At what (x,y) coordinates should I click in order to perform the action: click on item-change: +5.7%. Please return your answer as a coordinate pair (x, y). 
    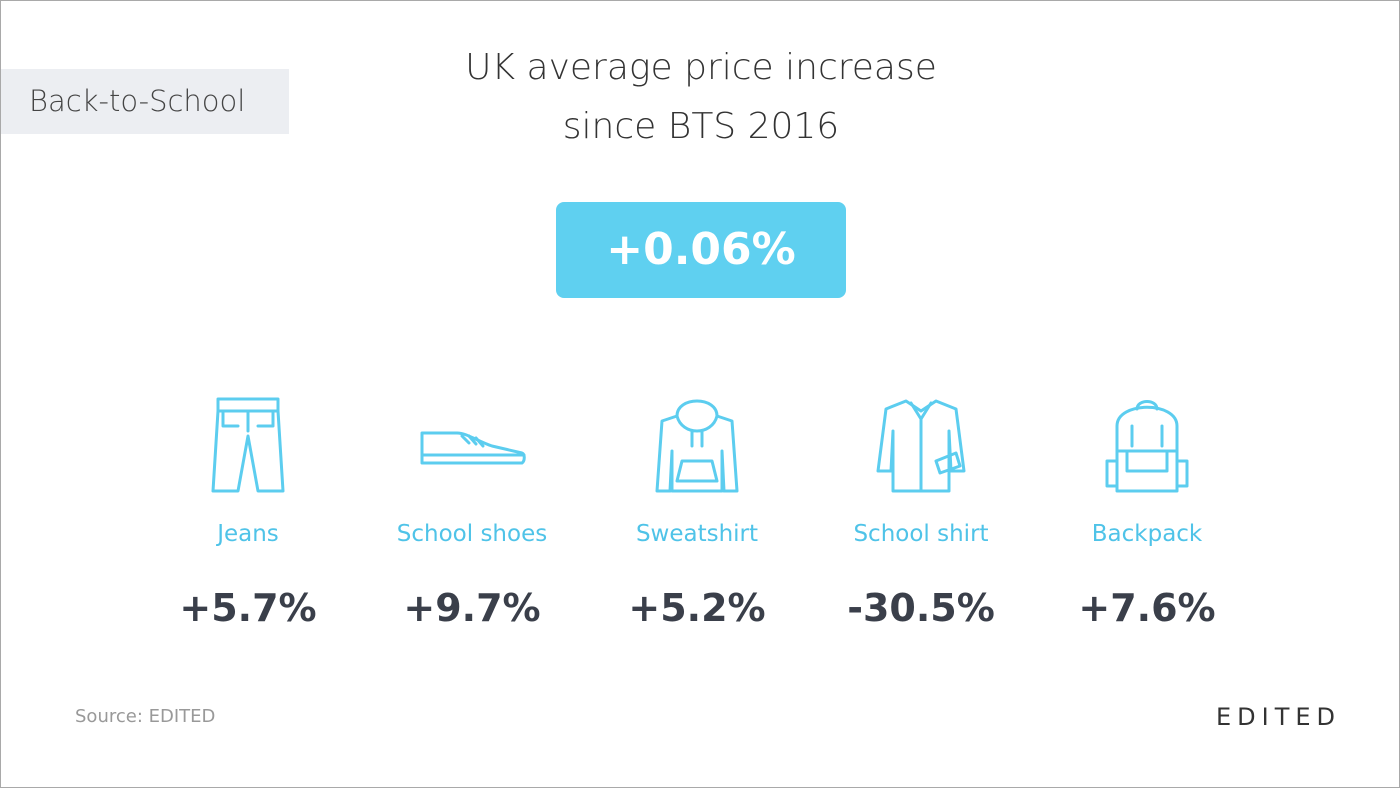
    Looking at the image, I should click on (248, 608).